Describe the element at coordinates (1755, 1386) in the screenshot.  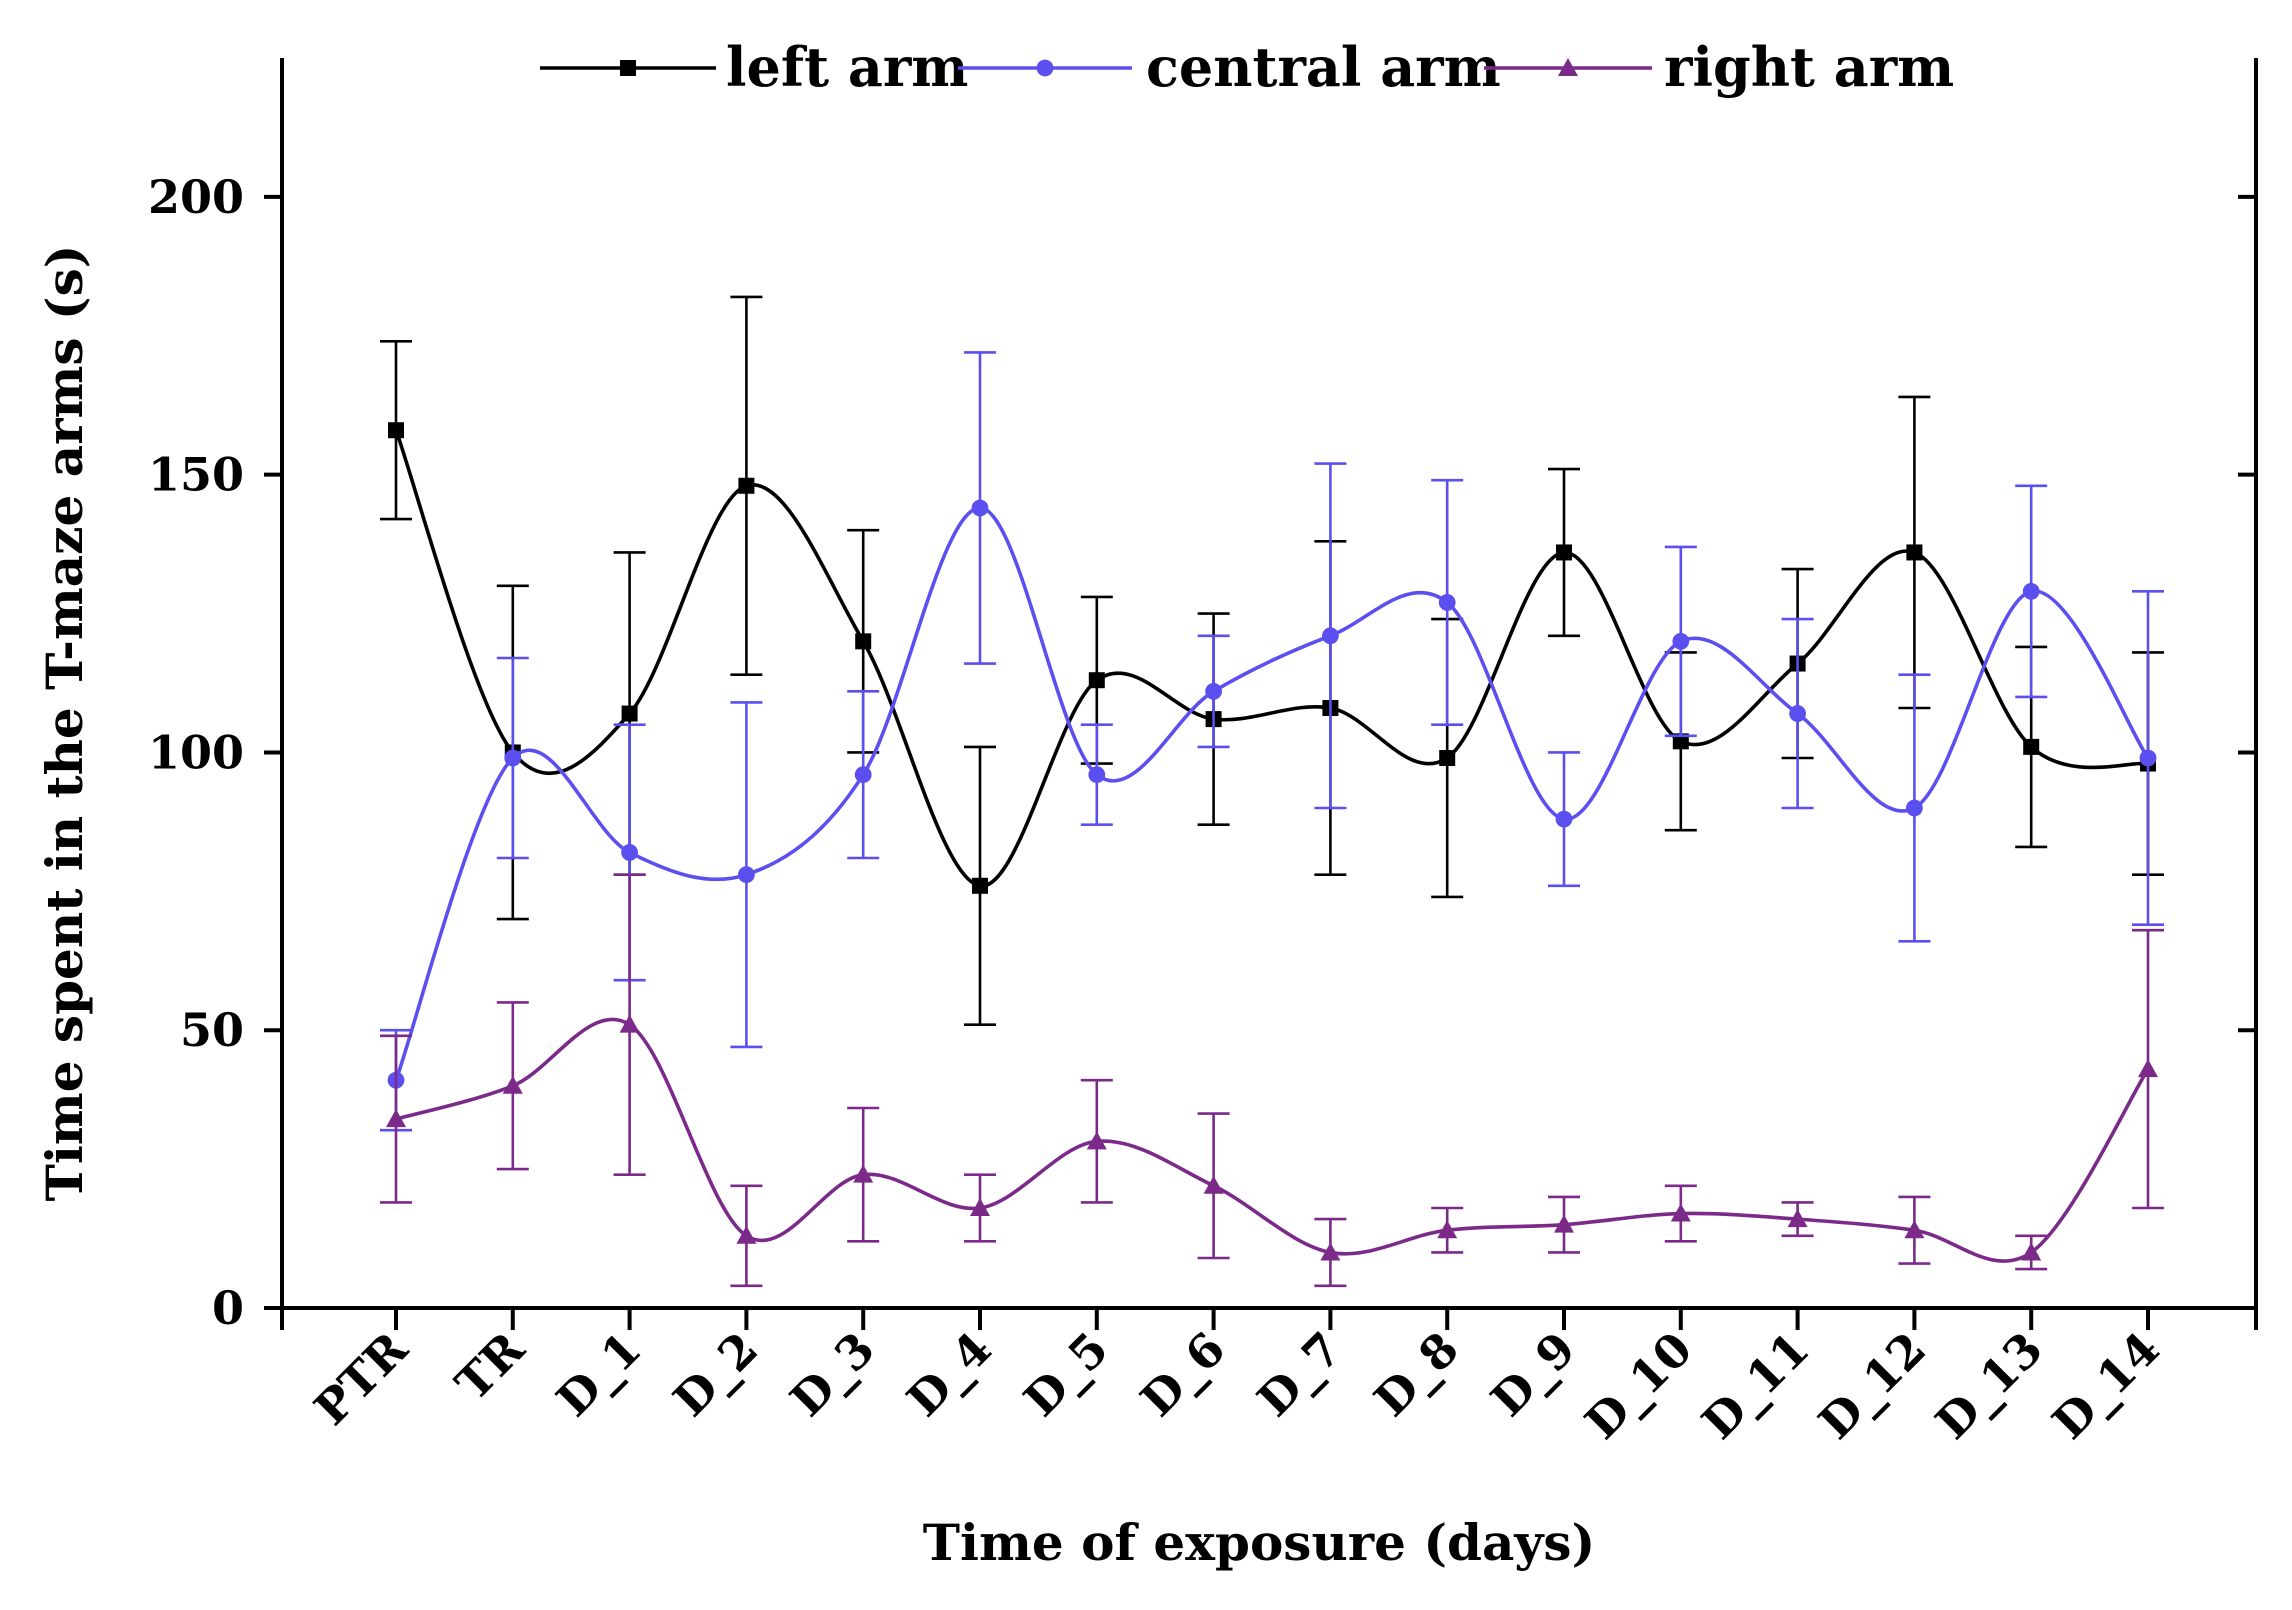
I see `x-tick-label: D_11` at that location.